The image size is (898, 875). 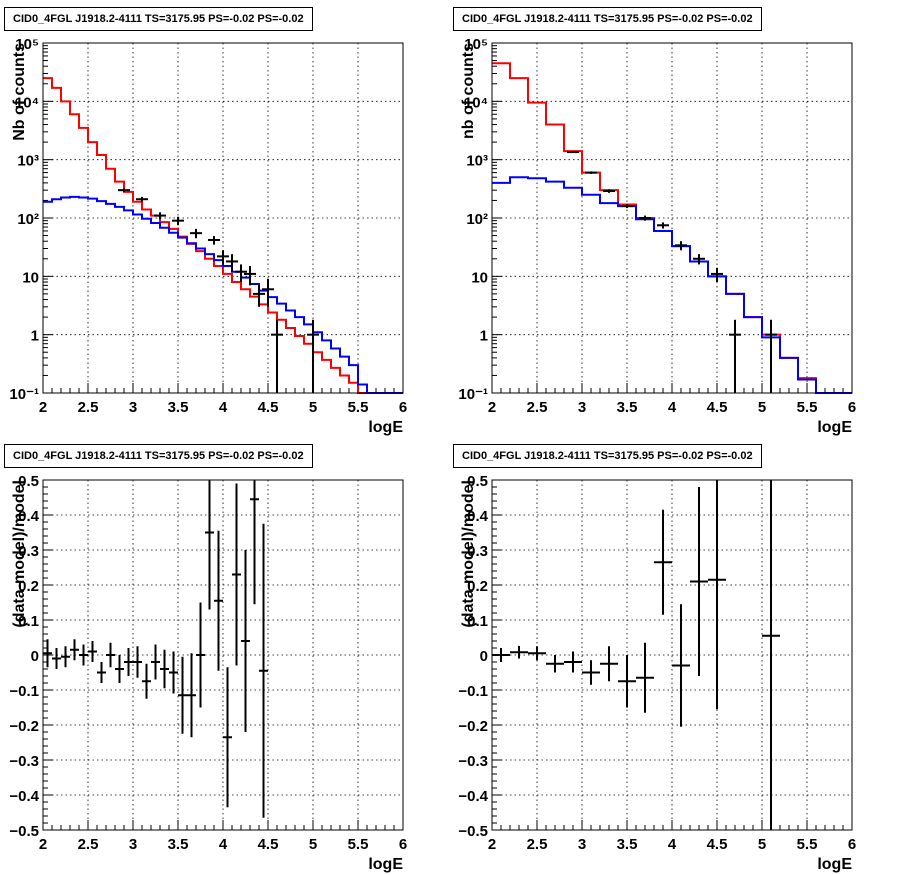 I want to click on y-tick-label: 0, so click(x=484, y=656).